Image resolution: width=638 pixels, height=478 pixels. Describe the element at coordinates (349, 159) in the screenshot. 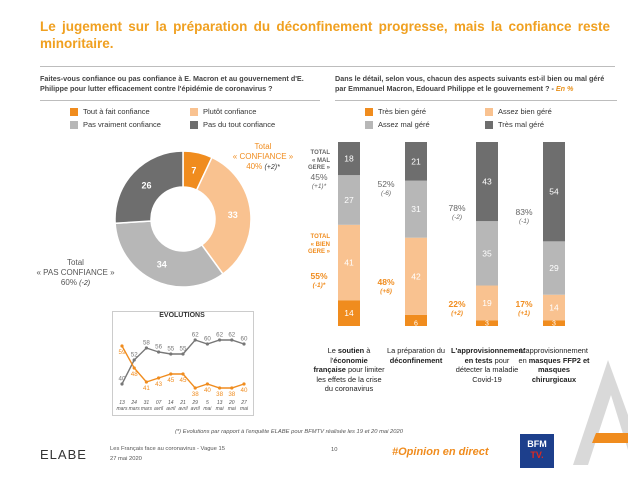

I see `bar-value-label: 18` at that location.